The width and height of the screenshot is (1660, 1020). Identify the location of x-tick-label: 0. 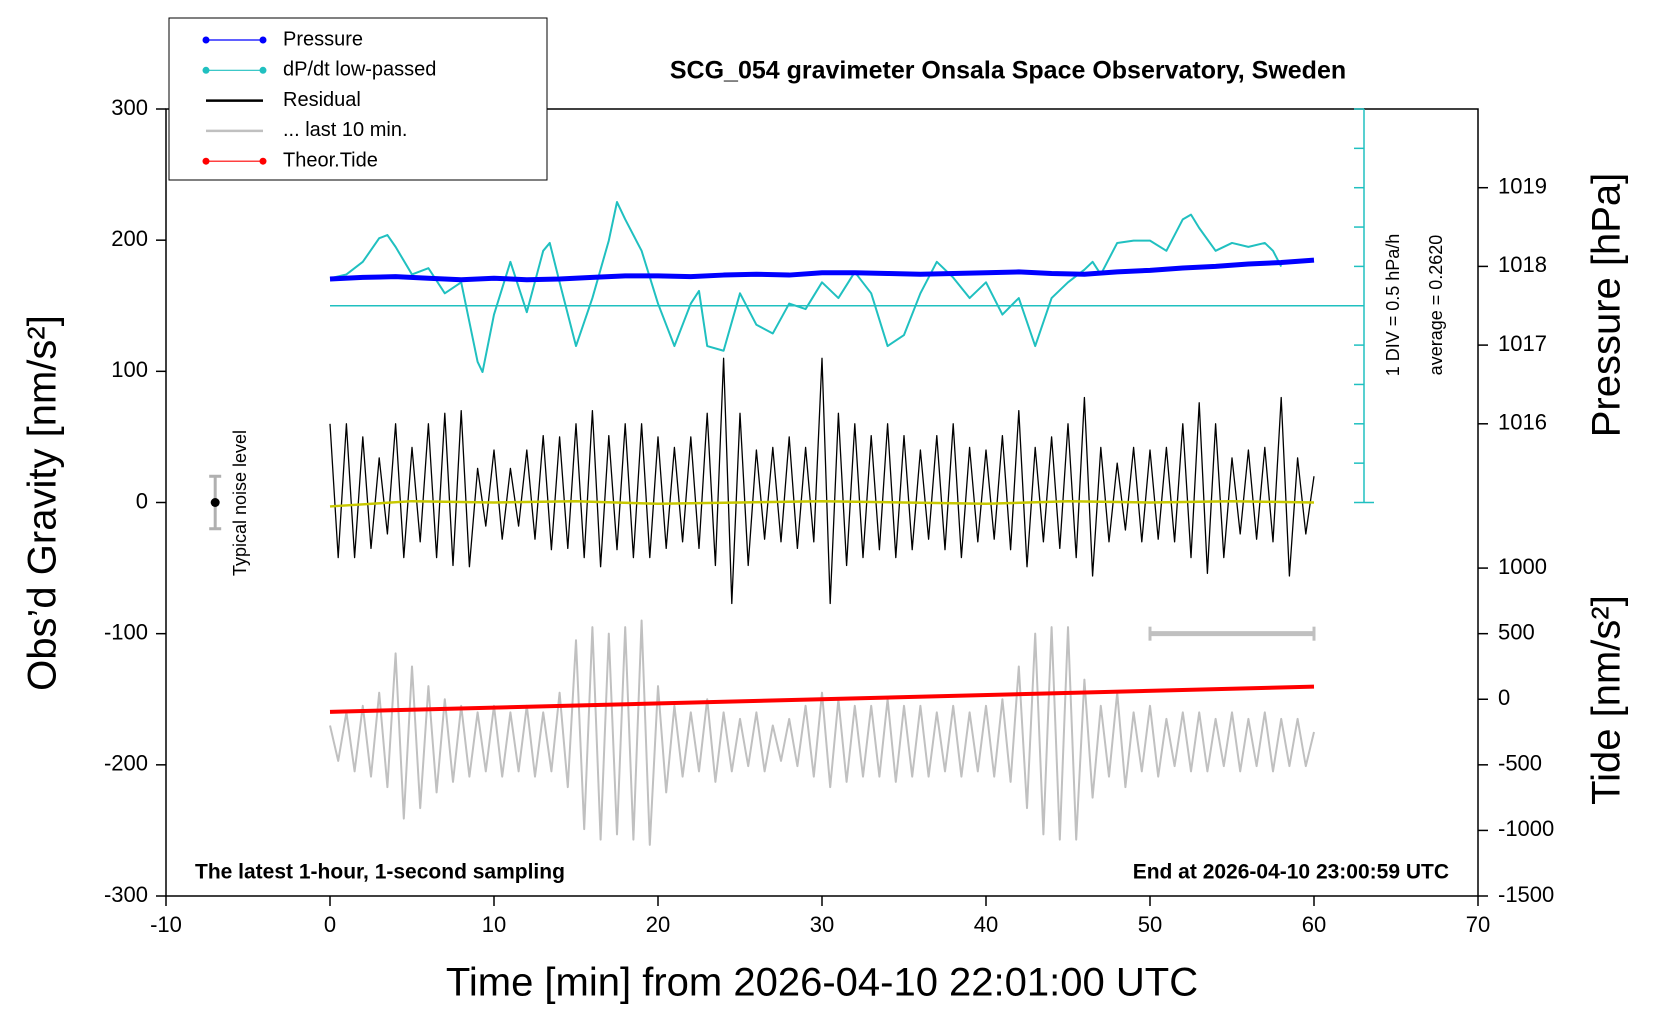
(330, 924).